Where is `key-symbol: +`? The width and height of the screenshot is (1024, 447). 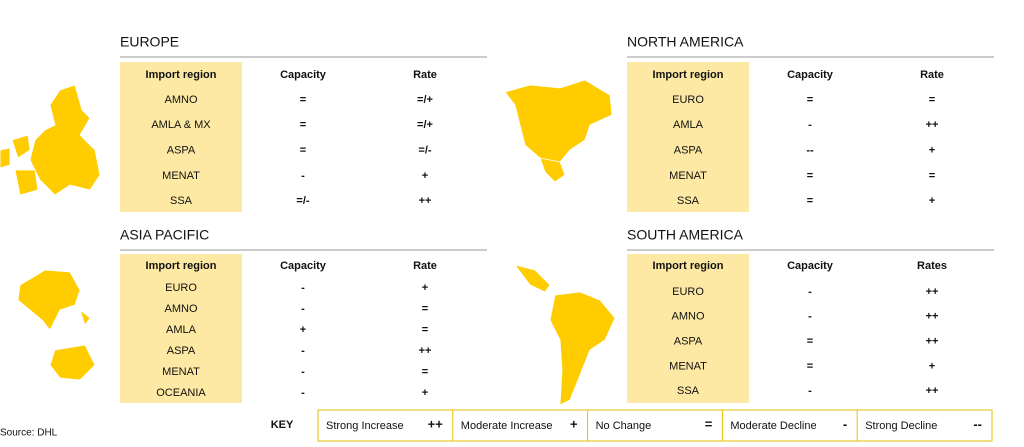 key-symbol: + is located at coordinates (574, 423).